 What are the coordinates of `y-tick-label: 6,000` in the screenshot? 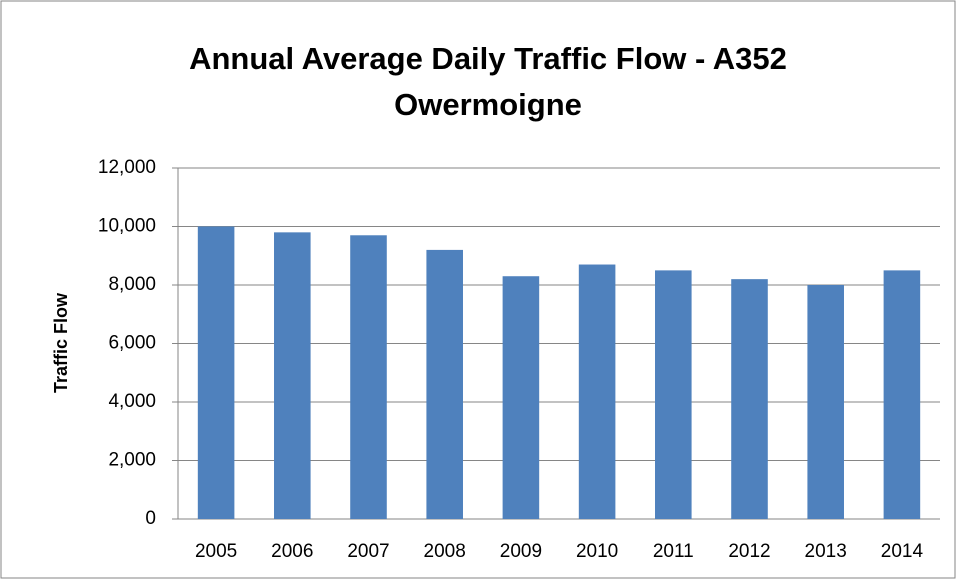 It's located at (132, 343).